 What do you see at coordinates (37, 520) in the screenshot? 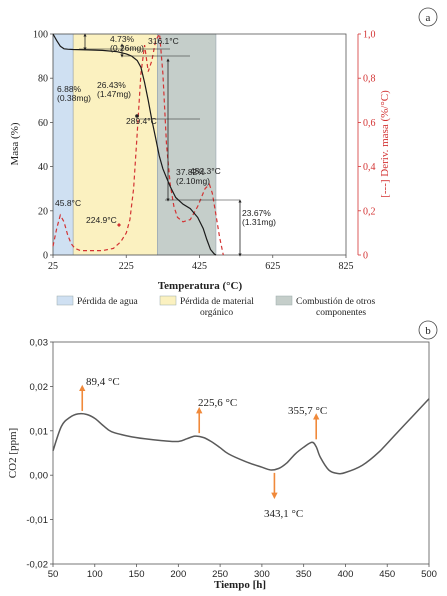
I see `y-tick-label-b: -0,01` at bounding box center [37, 520].